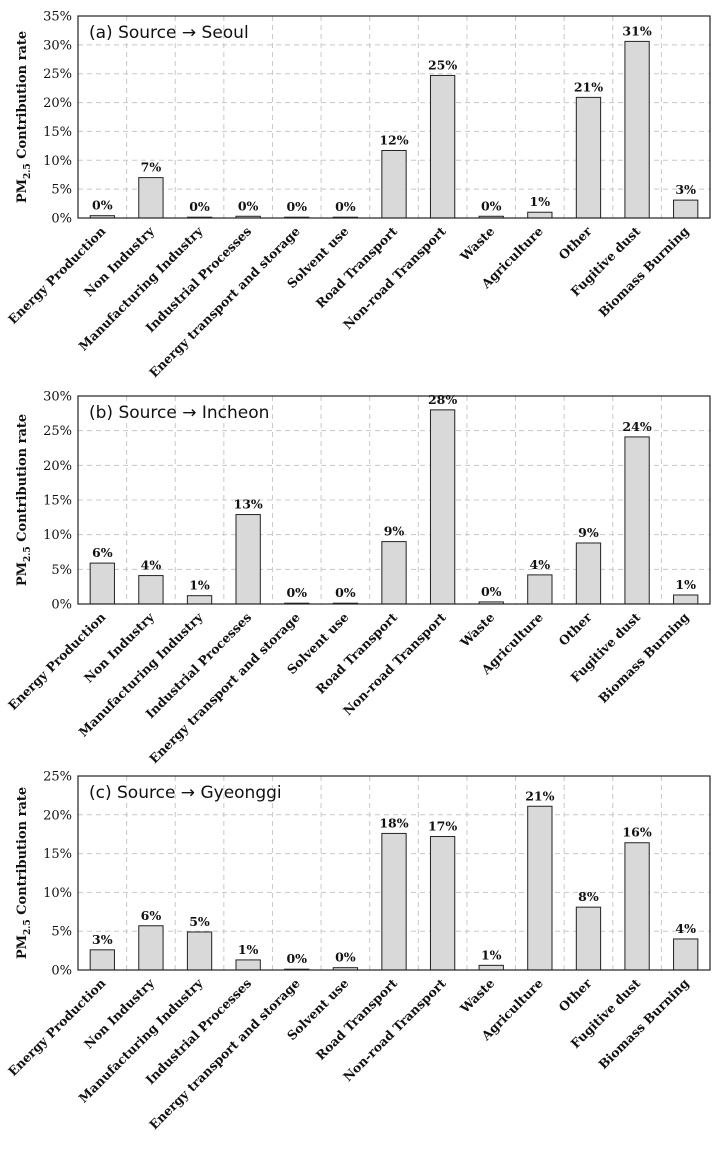 This screenshot has width=720, height=1158. Describe the element at coordinates (102, 552) in the screenshot. I see `data-label: 6%` at that location.